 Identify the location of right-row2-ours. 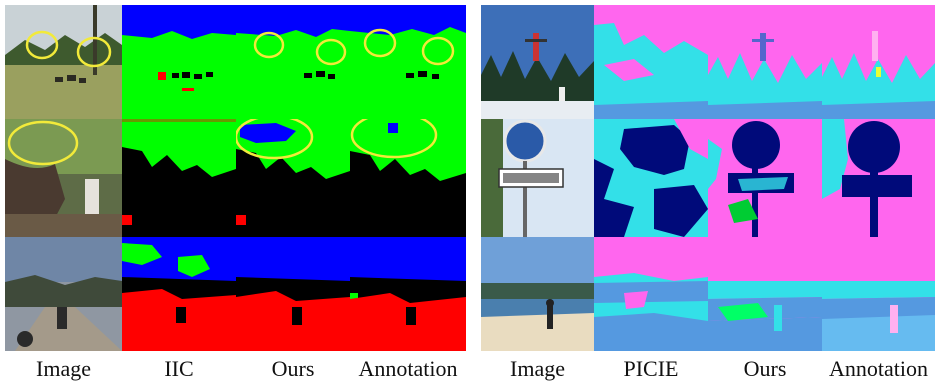
(765, 178).